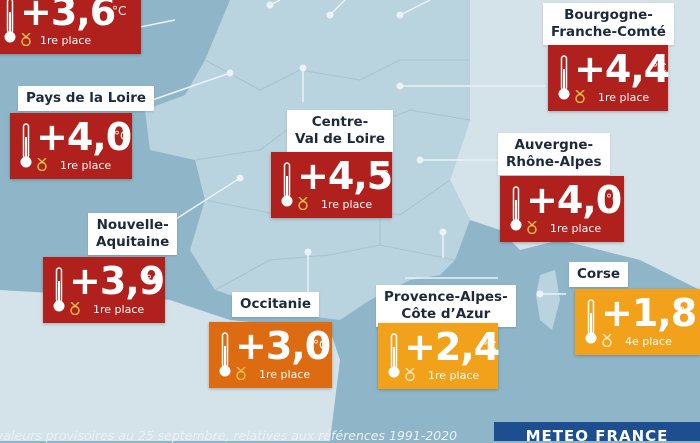 The width and height of the screenshot is (700, 443). Describe the element at coordinates (548, 300) in the screenshot. I see `land-corsica` at that location.